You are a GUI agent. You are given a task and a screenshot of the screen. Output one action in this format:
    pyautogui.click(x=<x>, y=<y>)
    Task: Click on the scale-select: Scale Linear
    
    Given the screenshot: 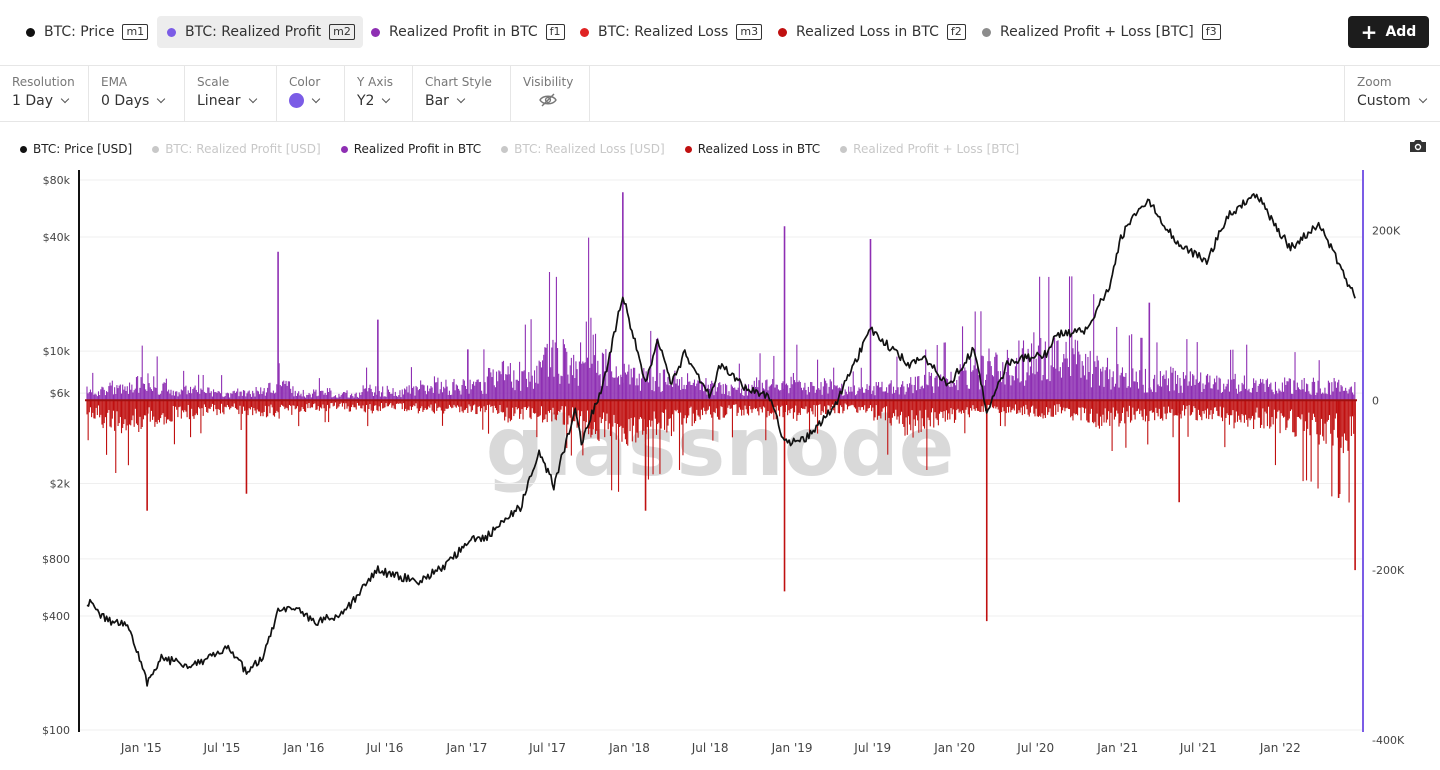 What is the action you would take?
    pyautogui.click(x=231, y=94)
    